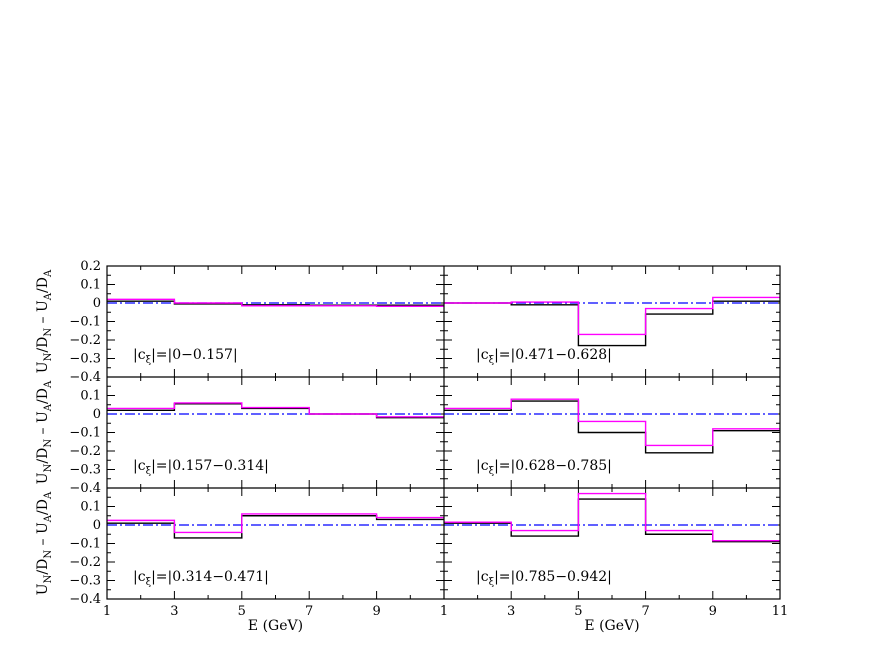 The width and height of the screenshot is (872, 654). What do you see at coordinates (201, 578) in the screenshot?
I see `panel-label-bottom-left: |cξ|=|0.314−0.471|` at bounding box center [201, 578].